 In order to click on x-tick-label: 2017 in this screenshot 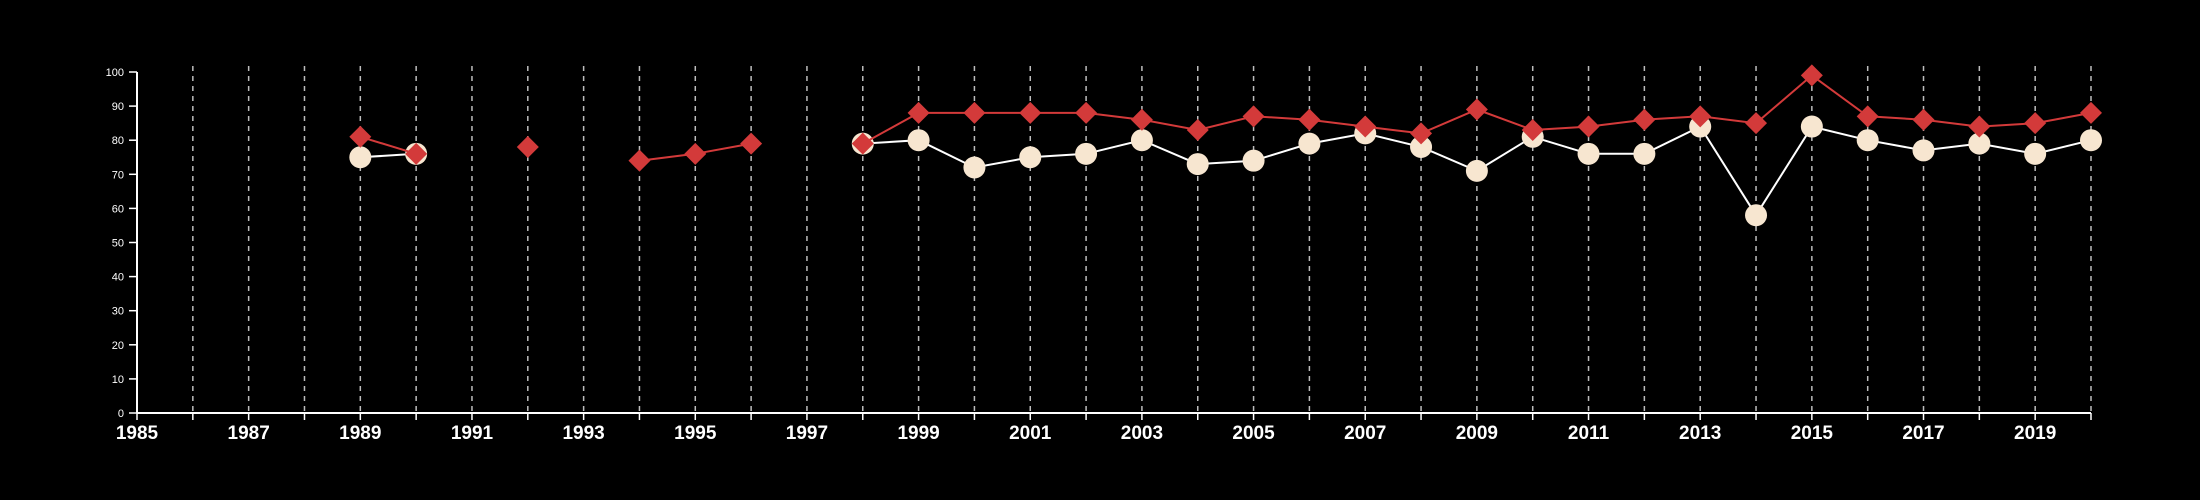, I will do `click(1923, 433)`.